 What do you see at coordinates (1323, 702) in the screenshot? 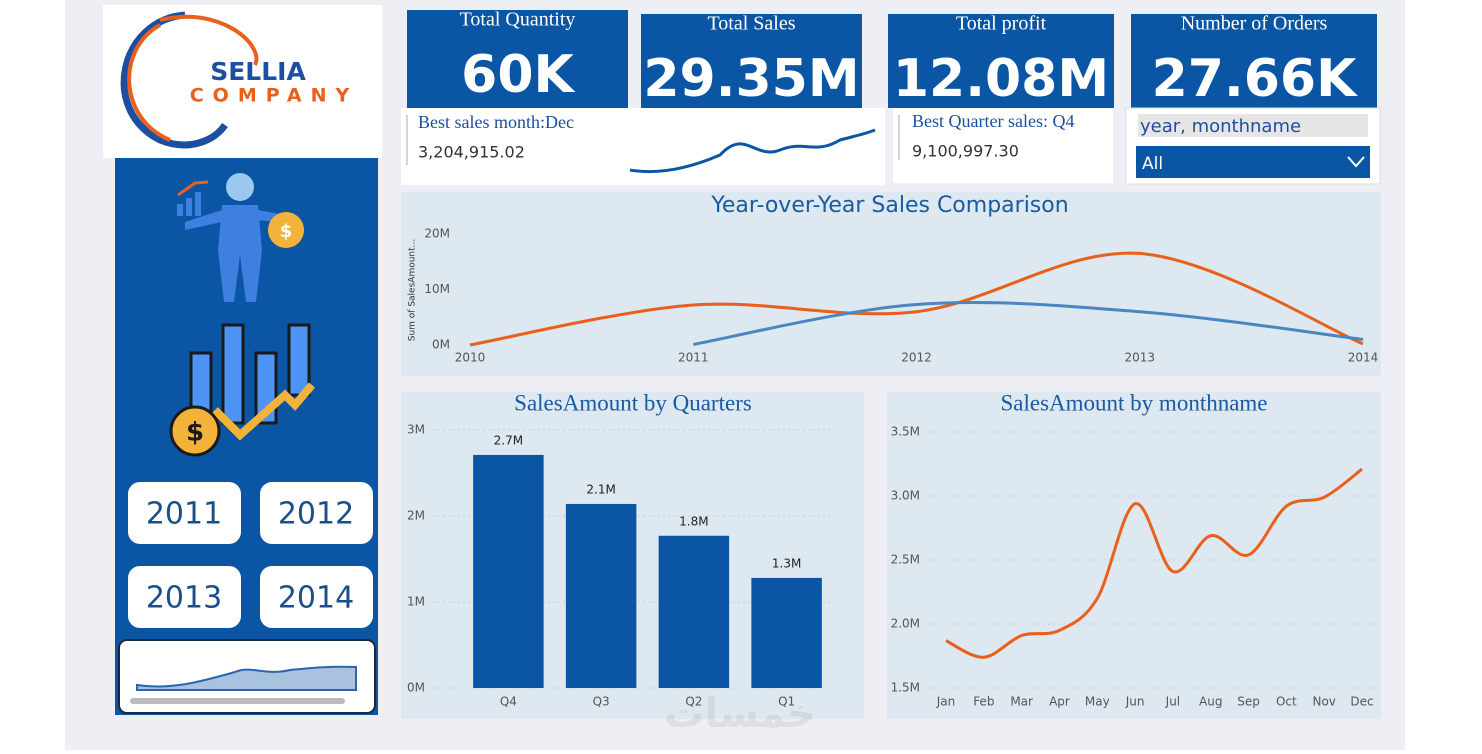
I see `x-tick-label: Nov` at bounding box center [1323, 702].